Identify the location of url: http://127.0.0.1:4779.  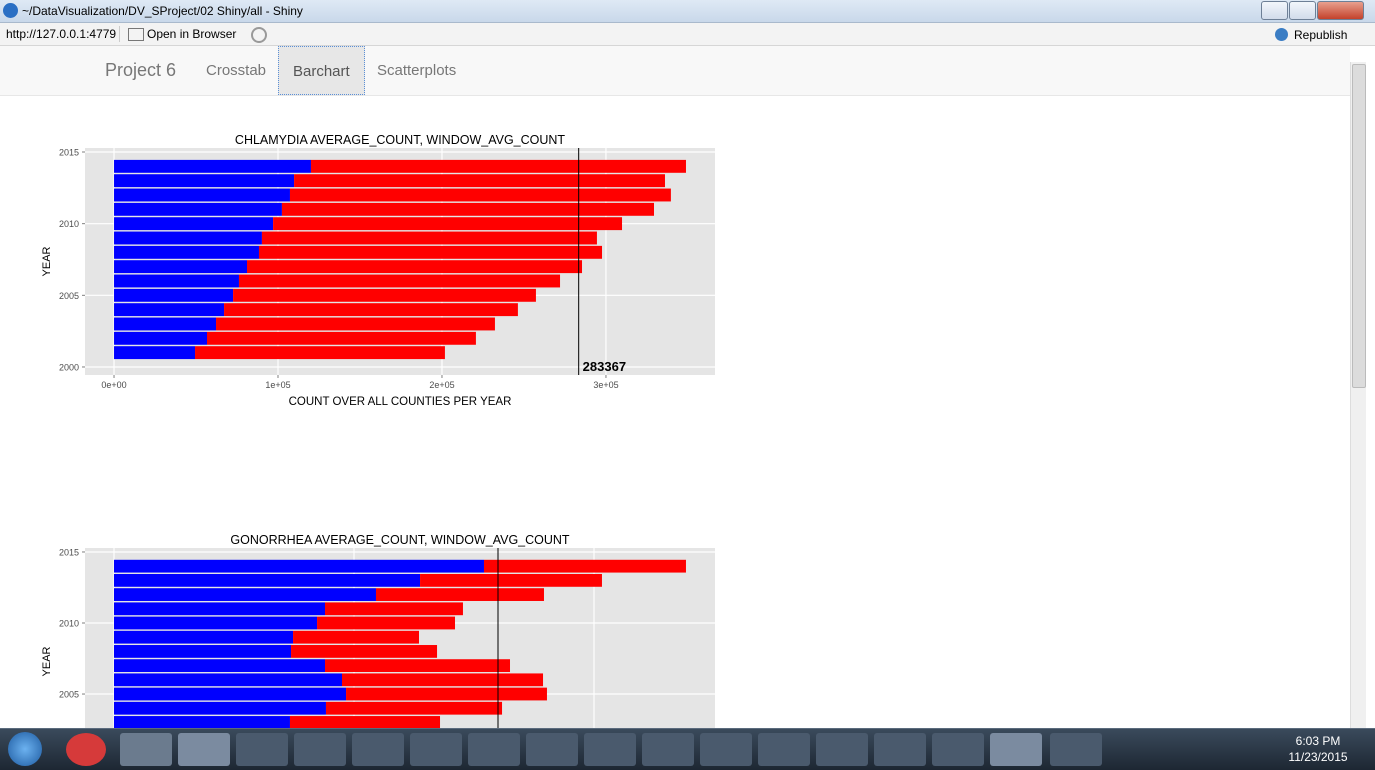
(61, 34).